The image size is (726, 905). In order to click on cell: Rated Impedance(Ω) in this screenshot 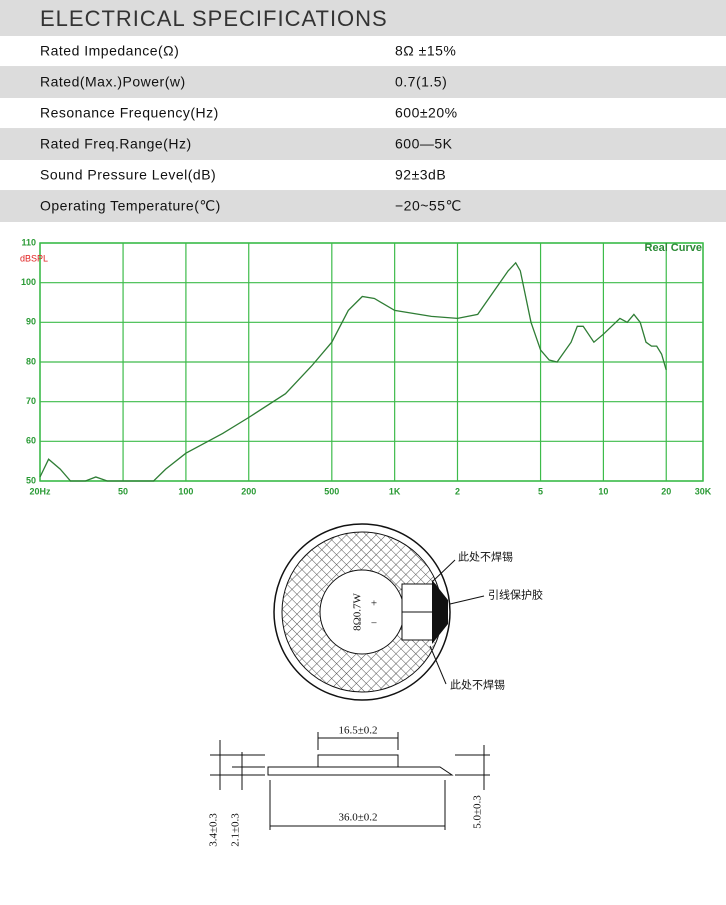, I will do `click(109, 51)`.